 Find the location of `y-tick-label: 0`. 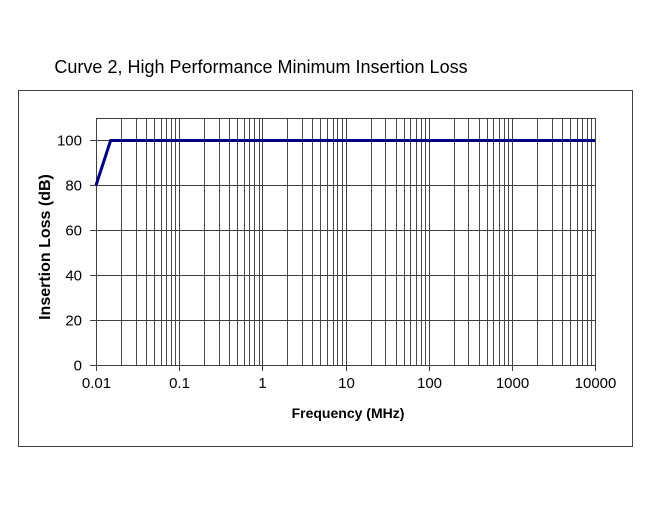

y-tick-label: 0 is located at coordinates (78, 366).